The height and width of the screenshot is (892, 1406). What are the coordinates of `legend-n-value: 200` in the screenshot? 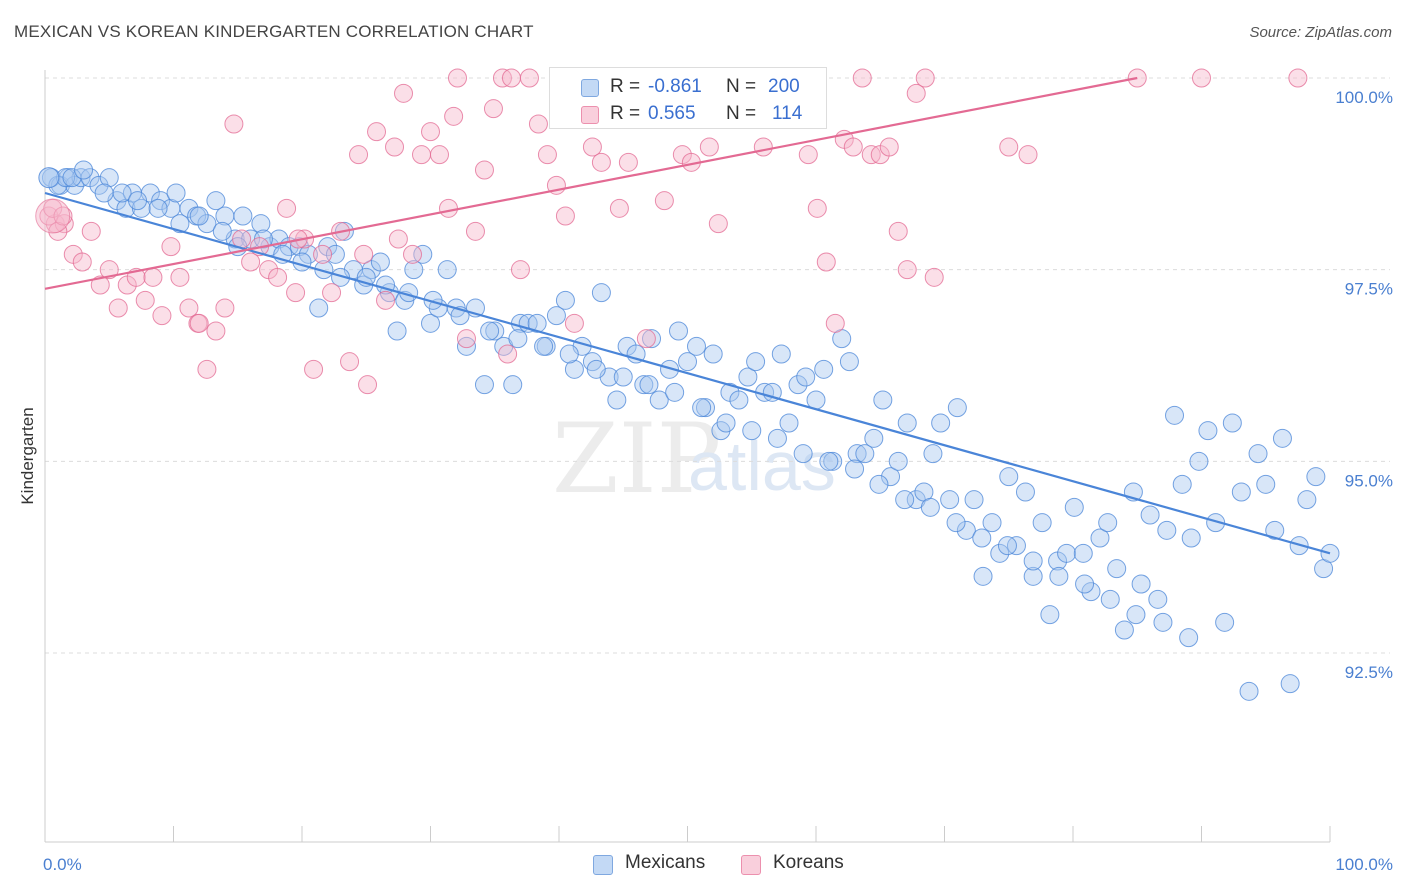 It's located at (784, 86).